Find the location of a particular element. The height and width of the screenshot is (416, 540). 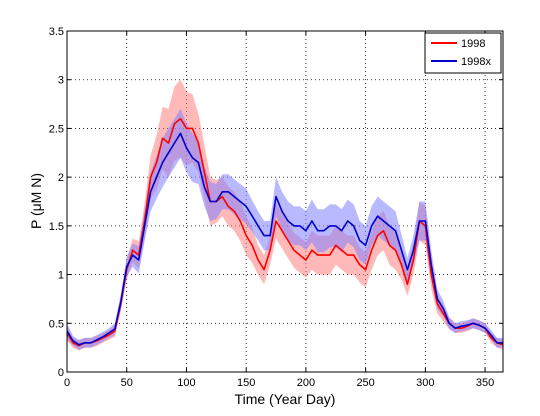

legend-label: 1998x is located at coordinates (476, 62).